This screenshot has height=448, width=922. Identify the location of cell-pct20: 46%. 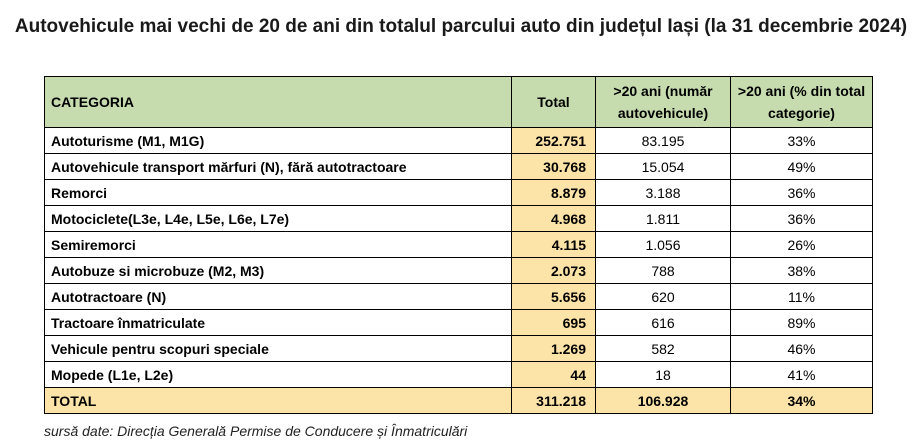
(801, 348).